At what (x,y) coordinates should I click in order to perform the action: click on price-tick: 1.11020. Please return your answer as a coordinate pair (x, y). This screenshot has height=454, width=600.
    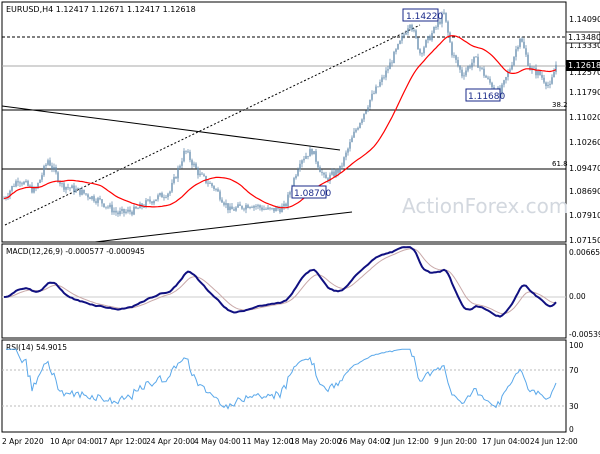
    Looking at the image, I should click on (584, 117).